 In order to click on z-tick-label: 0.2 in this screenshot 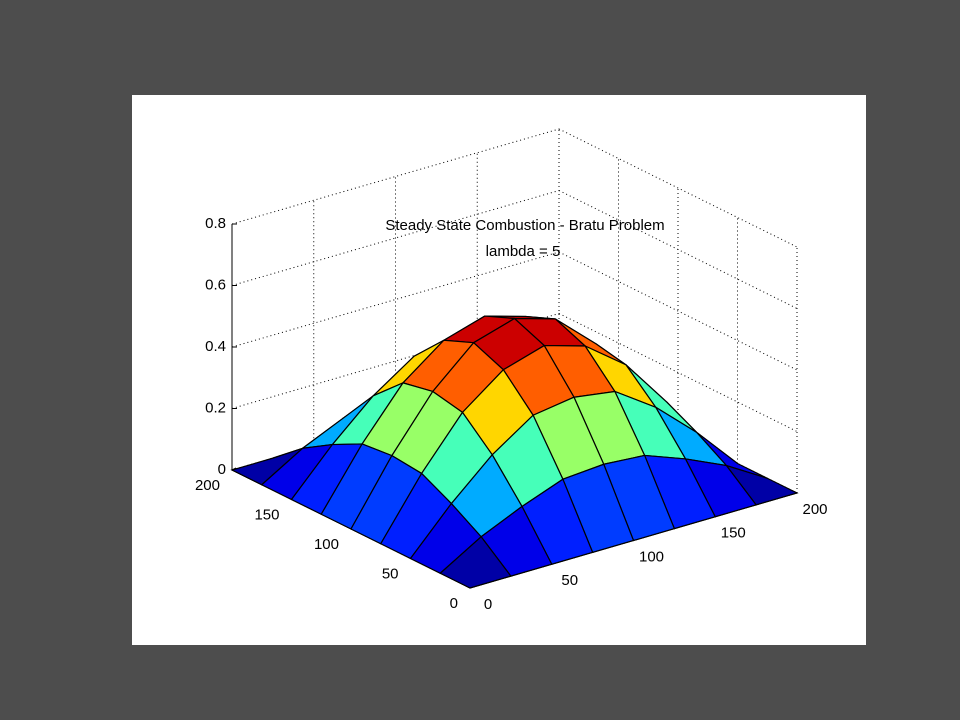, I will do `click(215, 407)`.